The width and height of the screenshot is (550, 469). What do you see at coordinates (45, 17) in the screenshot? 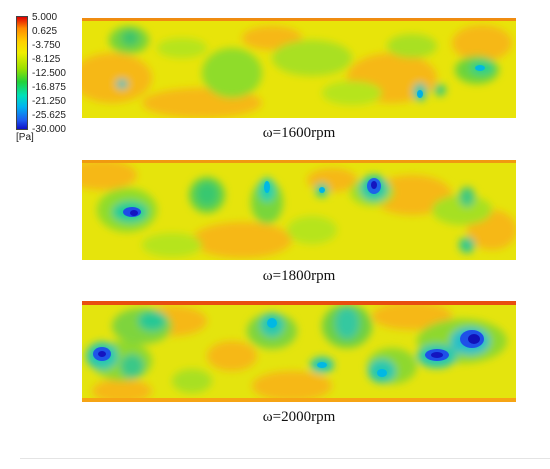
I see `colorbar-tick: 5.000` at bounding box center [45, 17].